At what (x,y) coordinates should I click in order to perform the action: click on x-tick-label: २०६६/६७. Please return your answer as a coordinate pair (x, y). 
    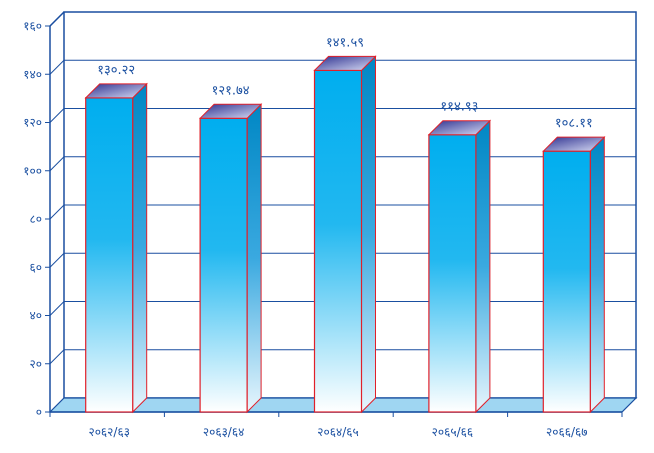
    Looking at the image, I should click on (566, 432).